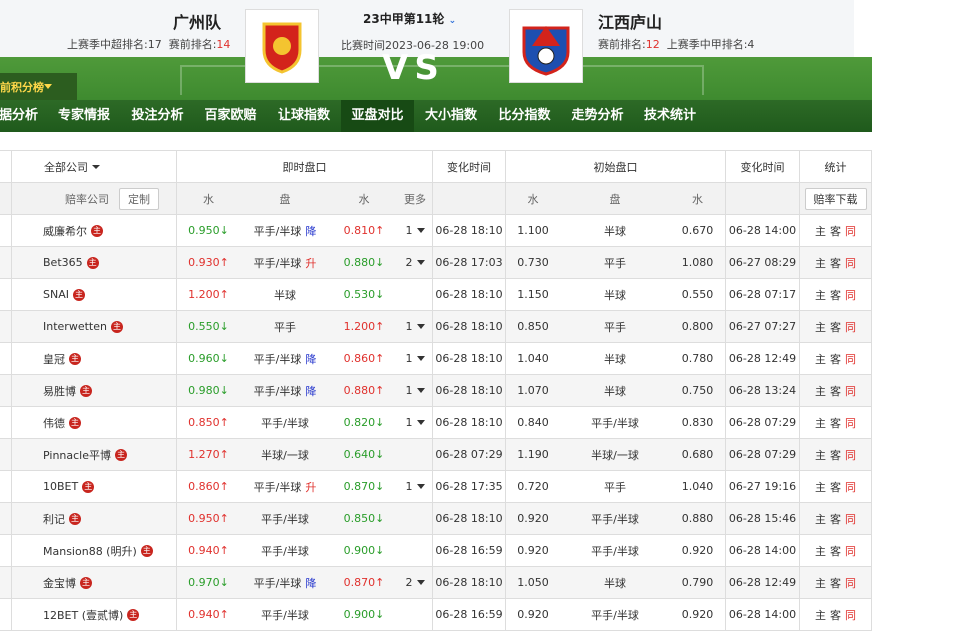 The height and width of the screenshot is (631, 961). Describe the element at coordinates (524, 115) in the screenshot. I see `nav-tab: 比分指数` at that location.